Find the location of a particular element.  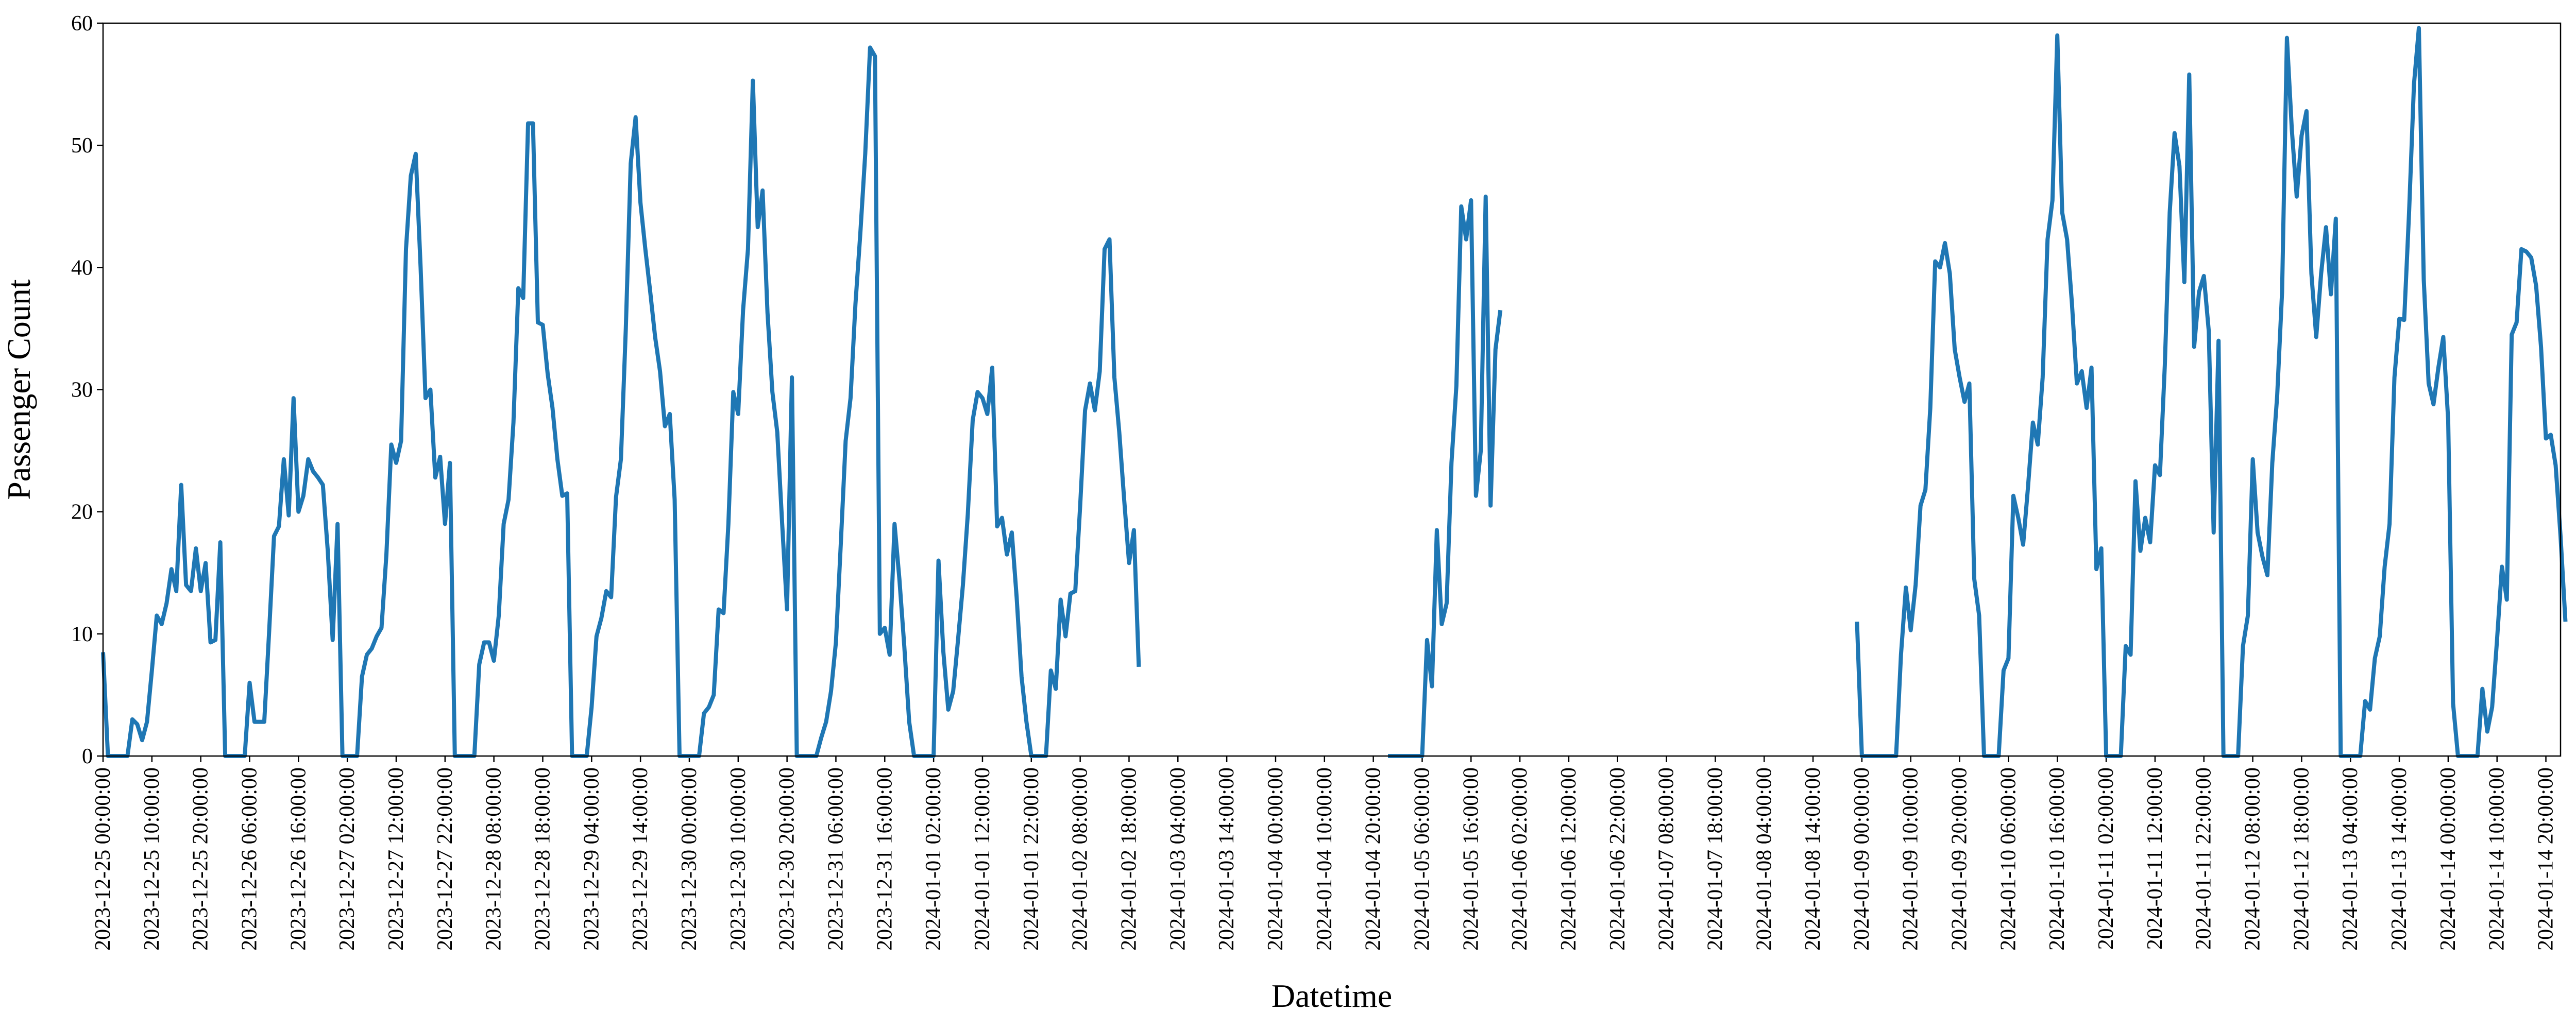

x-tick-label: 2023-12-25 20:00:00 is located at coordinates (201, 859).